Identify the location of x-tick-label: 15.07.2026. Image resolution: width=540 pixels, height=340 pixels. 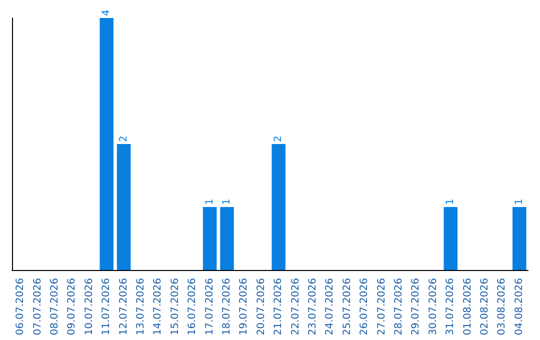
(175, 307).